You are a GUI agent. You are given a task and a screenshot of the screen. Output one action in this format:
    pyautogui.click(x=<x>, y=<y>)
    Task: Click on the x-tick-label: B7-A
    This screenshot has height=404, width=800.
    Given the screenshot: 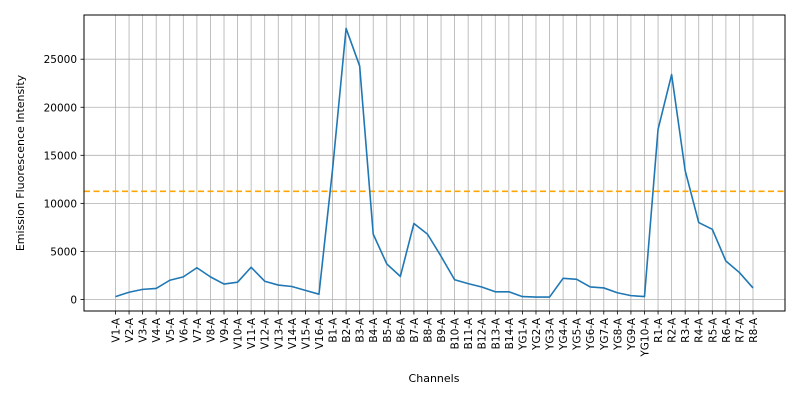 What is the action you would take?
    pyautogui.click(x=415, y=329)
    